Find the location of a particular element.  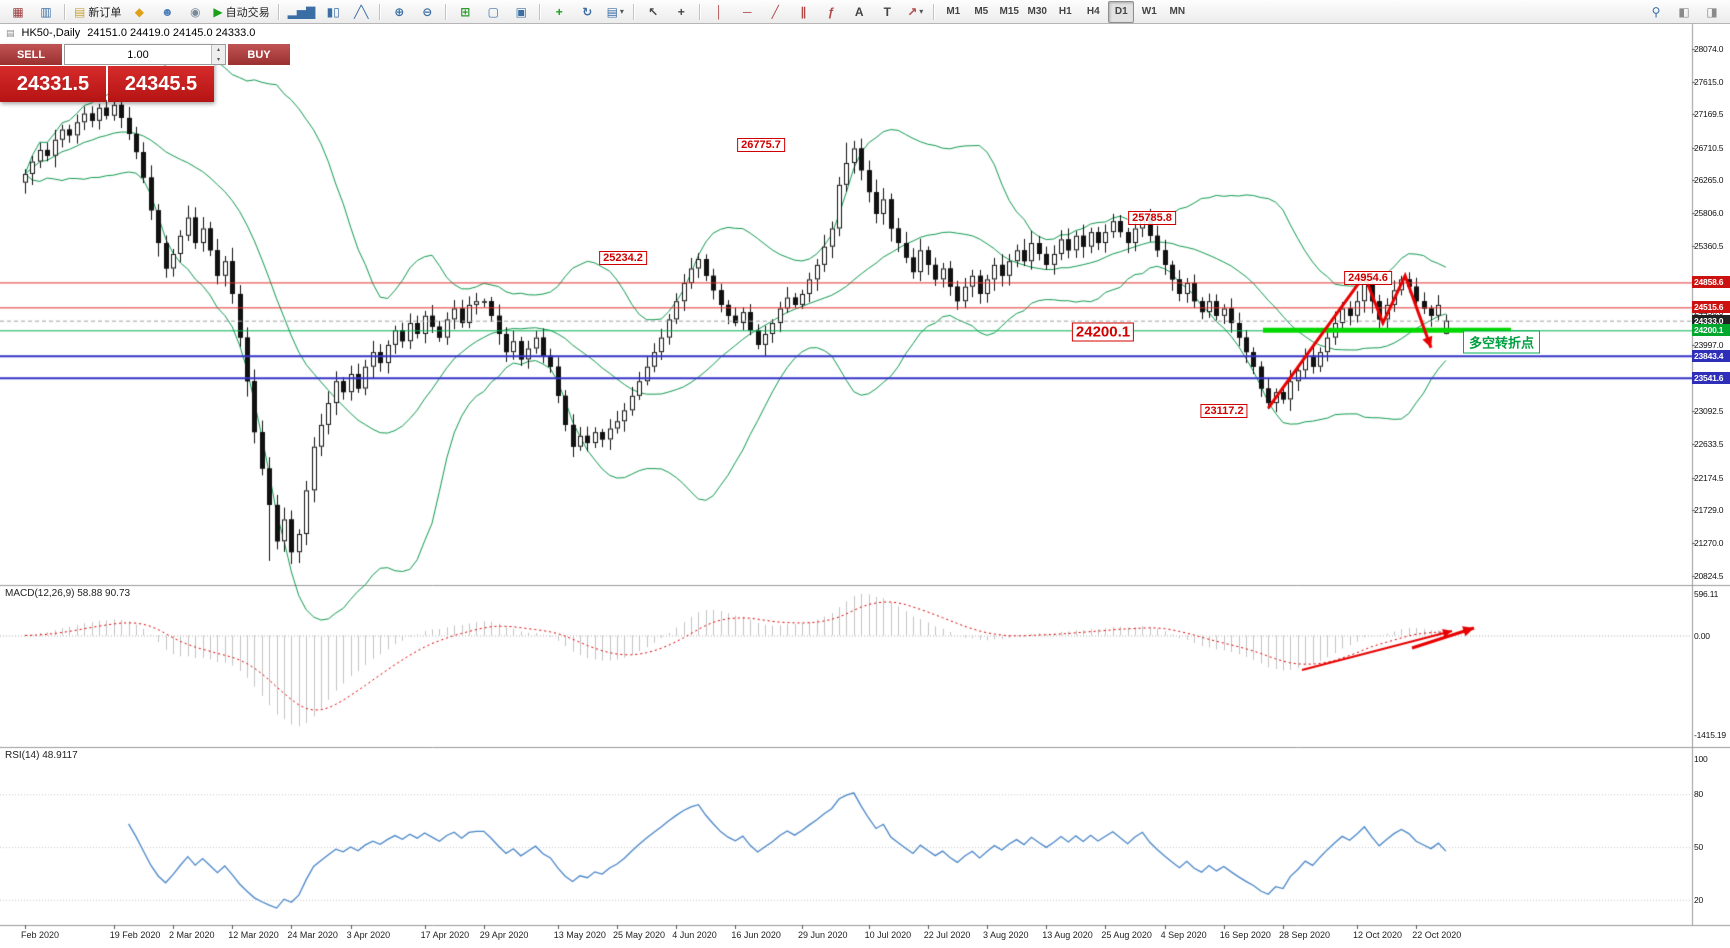

tf-m30-button: M30 is located at coordinates (1037, 12).